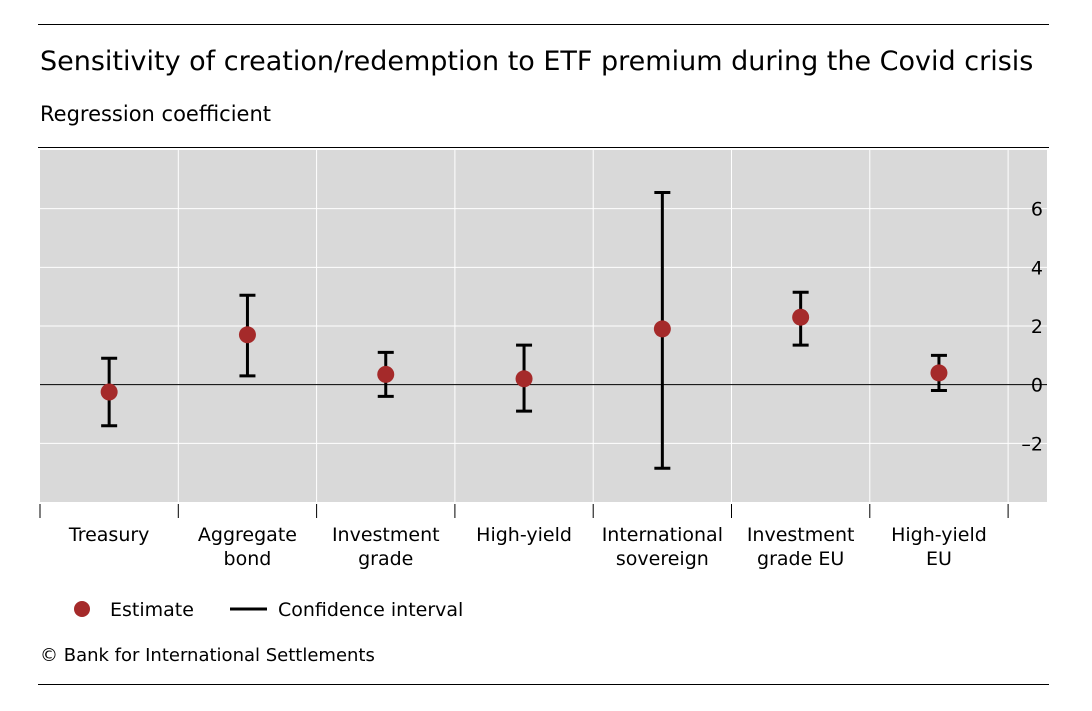 Image resolution: width=1092 pixels, height=711 pixels. What do you see at coordinates (524, 511) in the screenshot?
I see `x-axis-ticks` at bounding box center [524, 511].